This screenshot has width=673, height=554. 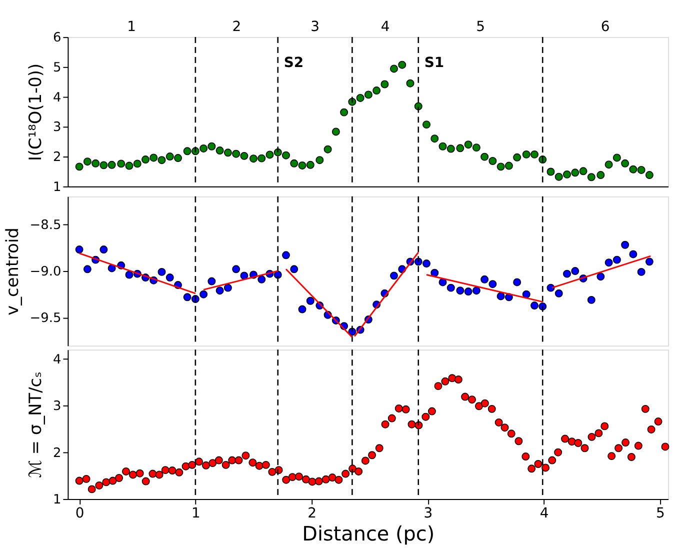 What do you see at coordinates (315, 27) in the screenshot?
I see `text: 3` at bounding box center [315, 27].